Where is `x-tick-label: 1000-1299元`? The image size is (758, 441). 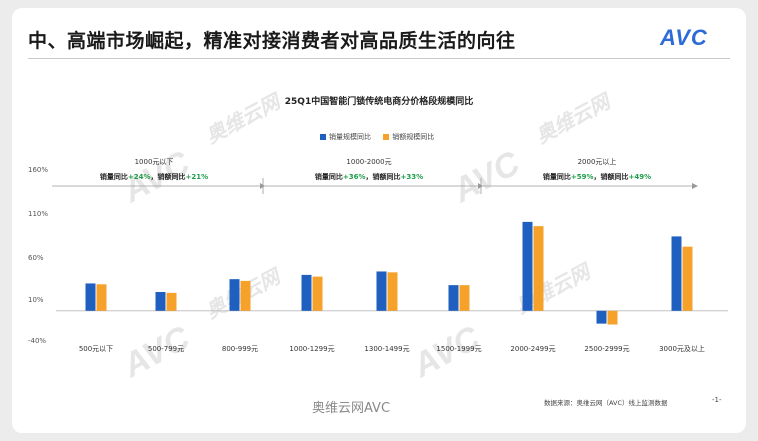
x-tick-label: 1000-1299元 is located at coordinates (312, 349).